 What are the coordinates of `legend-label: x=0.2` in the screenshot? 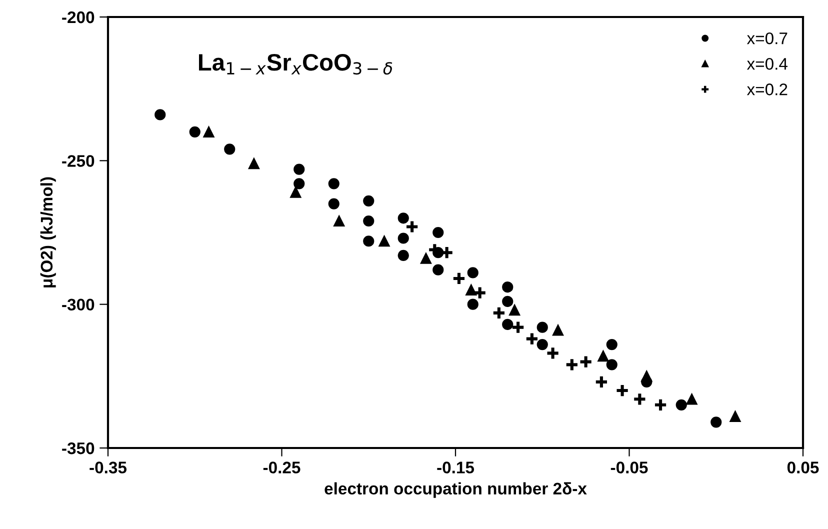 It's located at (767, 90).